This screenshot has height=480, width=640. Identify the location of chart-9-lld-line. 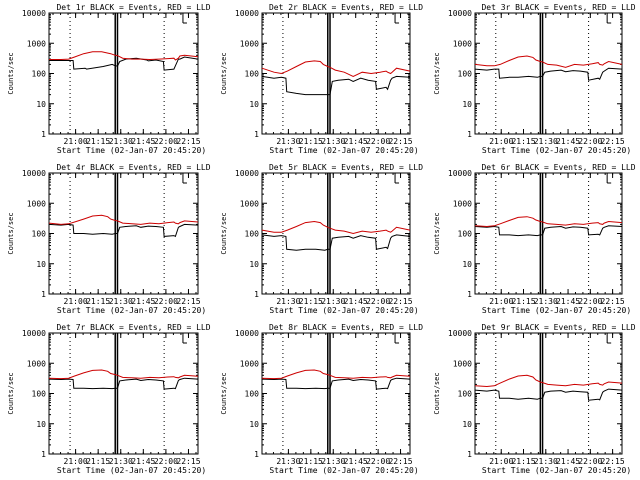
(548, 381).